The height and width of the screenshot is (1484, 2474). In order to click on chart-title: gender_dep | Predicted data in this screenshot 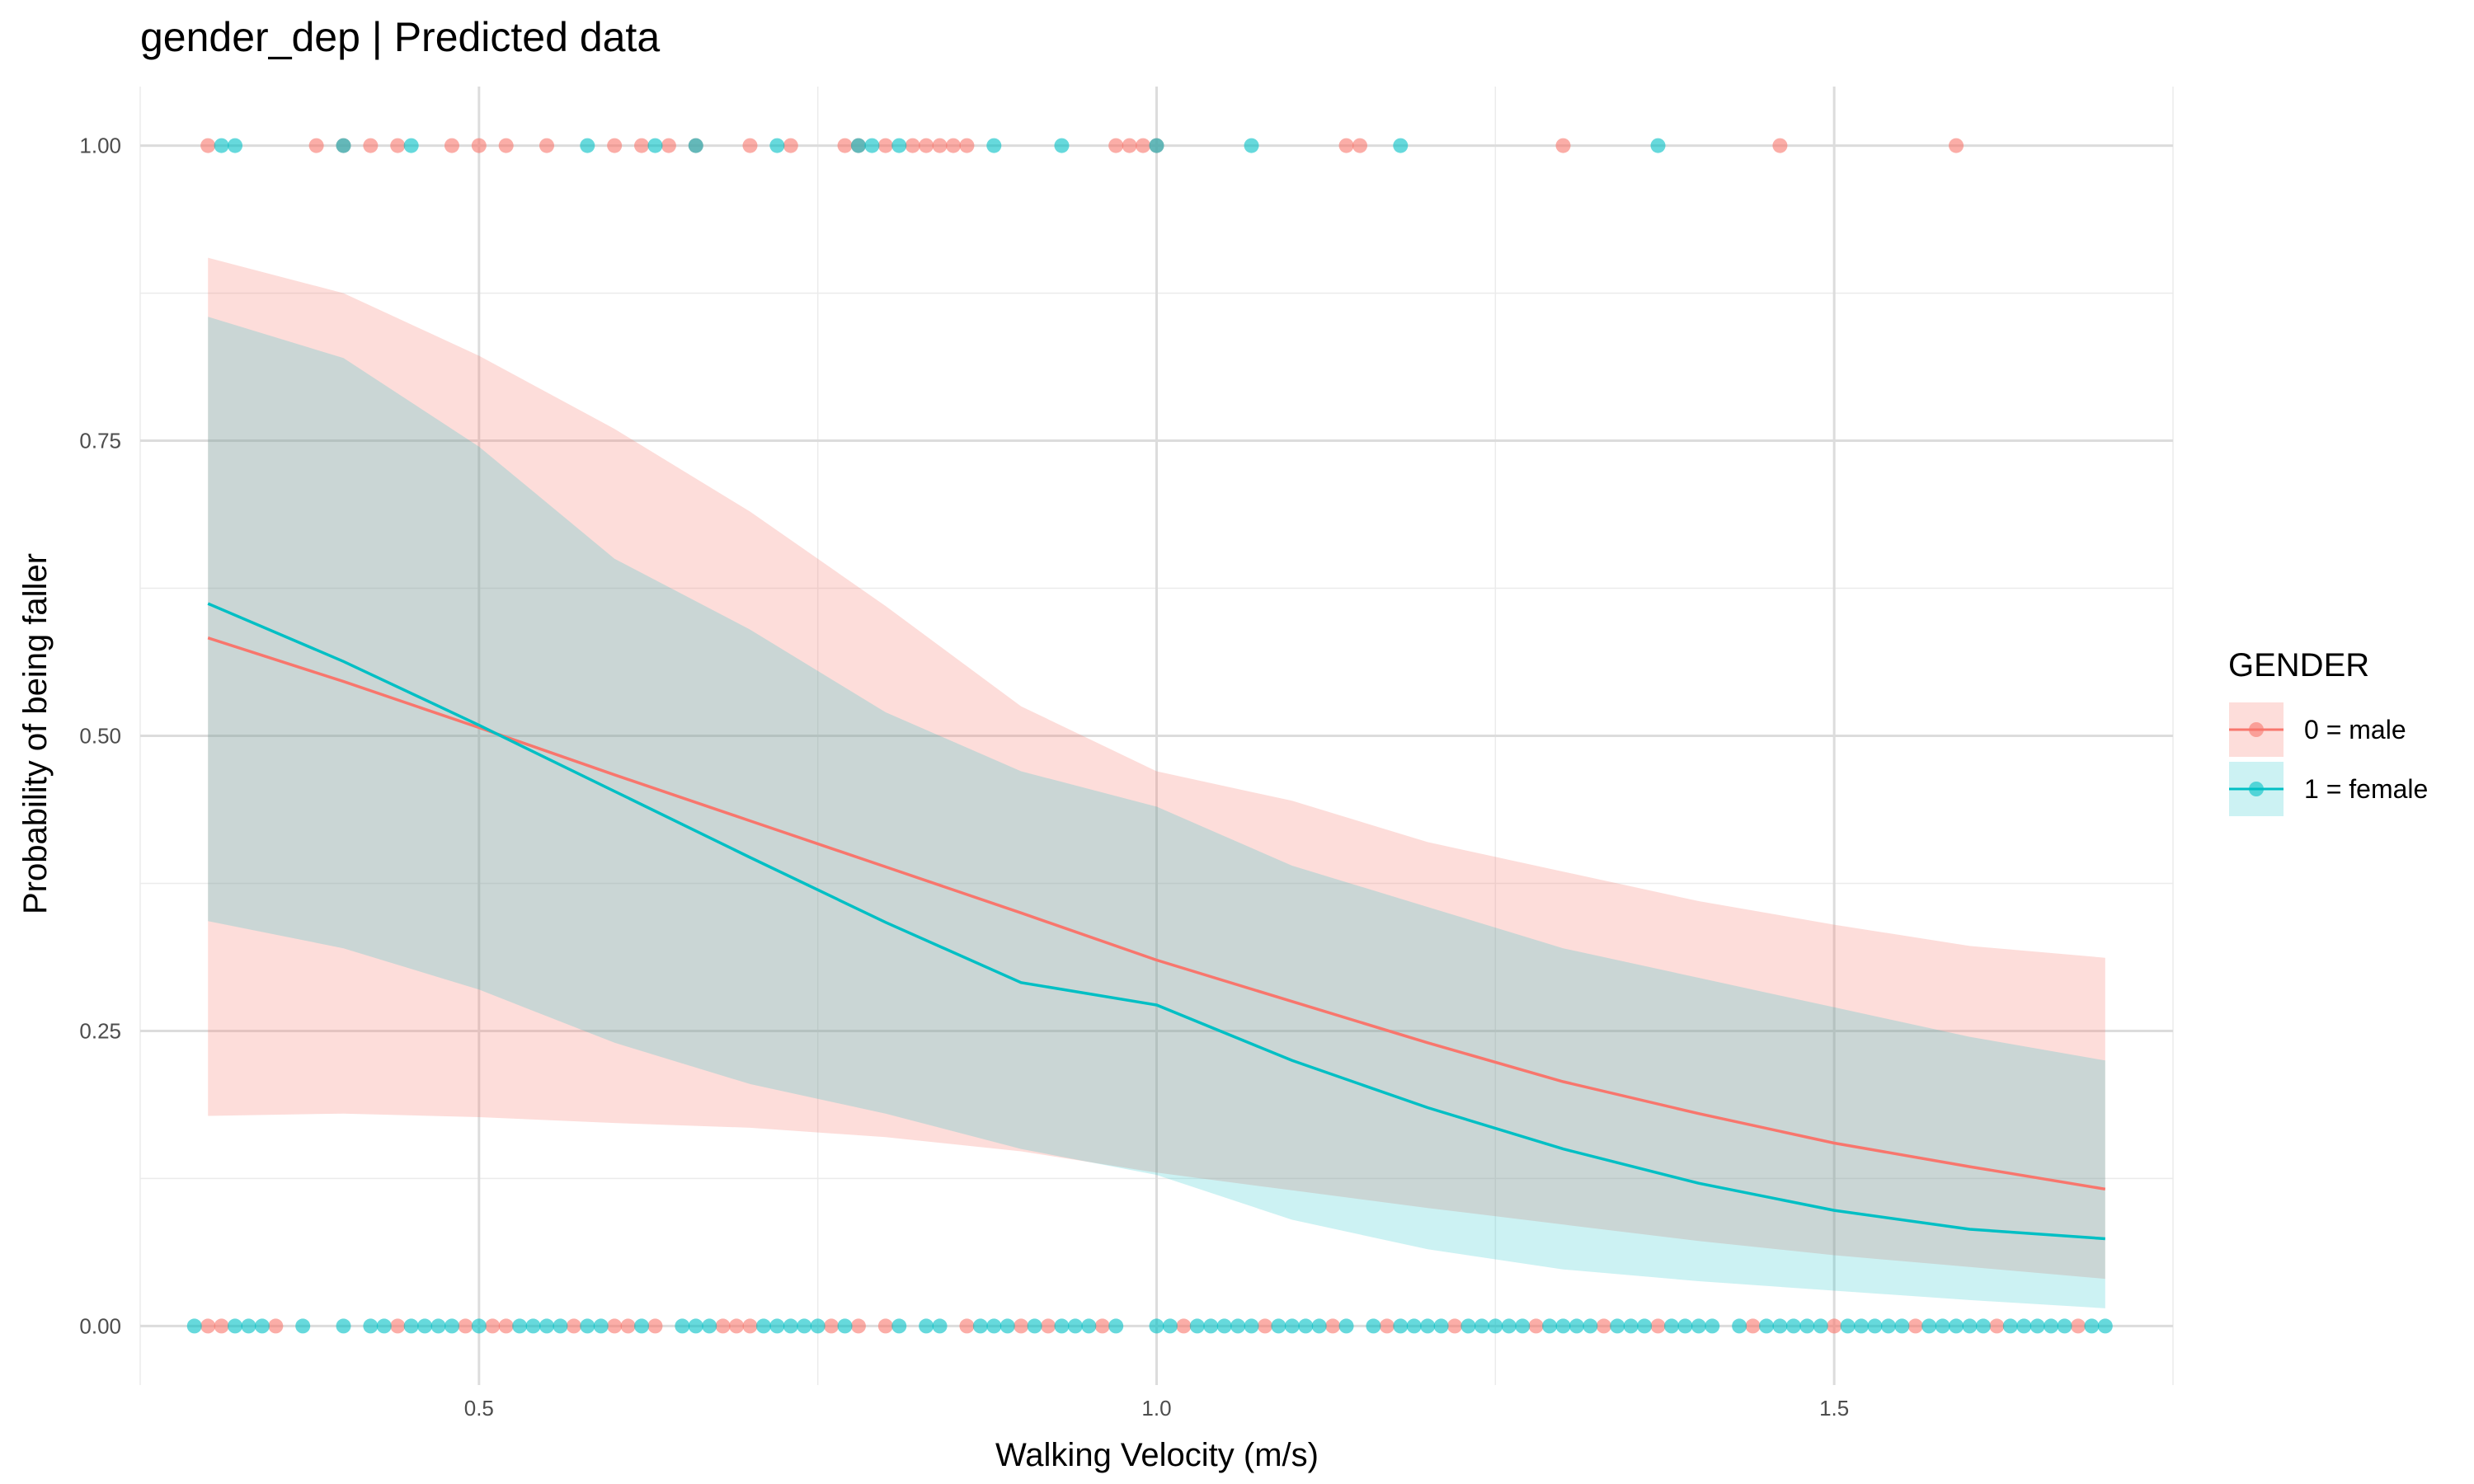, I will do `click(400, 37)`.